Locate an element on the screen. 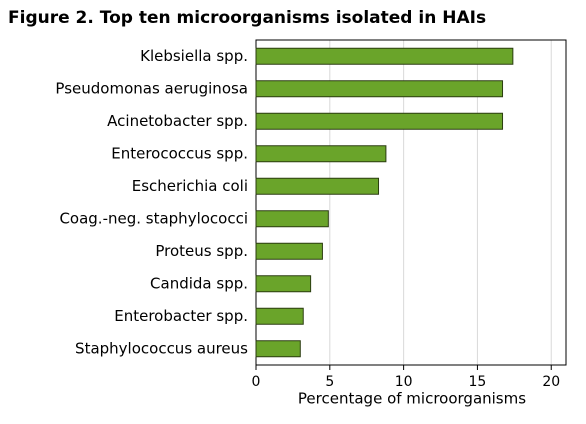 The image size is (586, 424). x-axis-label: Percentage of microorganisms is located at coordinates (412, 399).